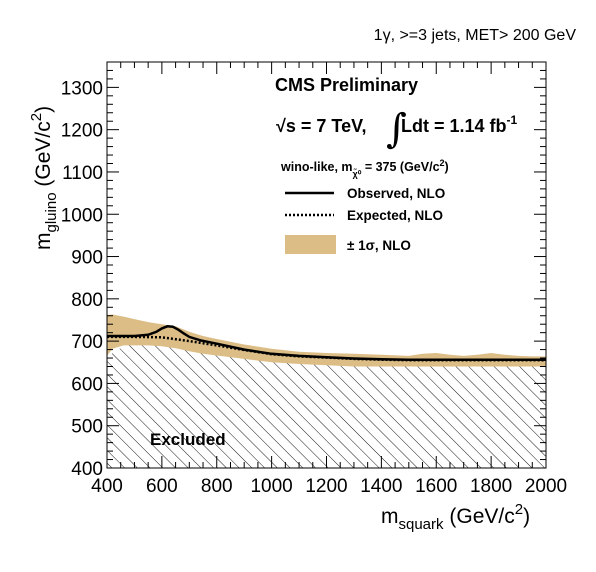 The height and width of the screenshot is (572, 596). I want to click on x-tick-label: 400, so click(107, 486).